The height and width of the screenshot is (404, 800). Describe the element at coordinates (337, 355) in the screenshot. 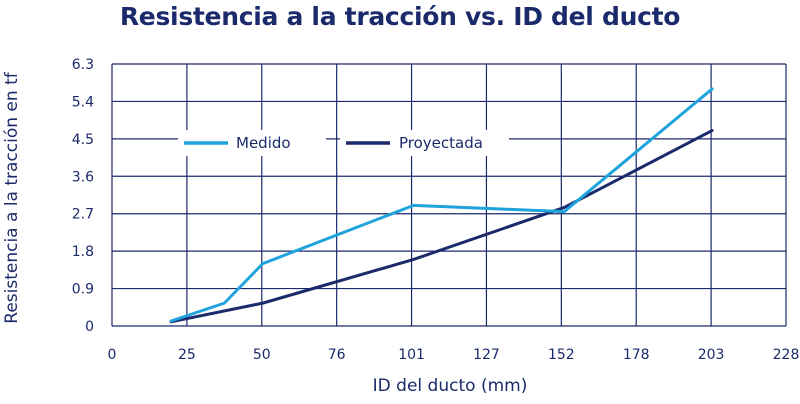

I see `x-tick-label: 76` at that location.